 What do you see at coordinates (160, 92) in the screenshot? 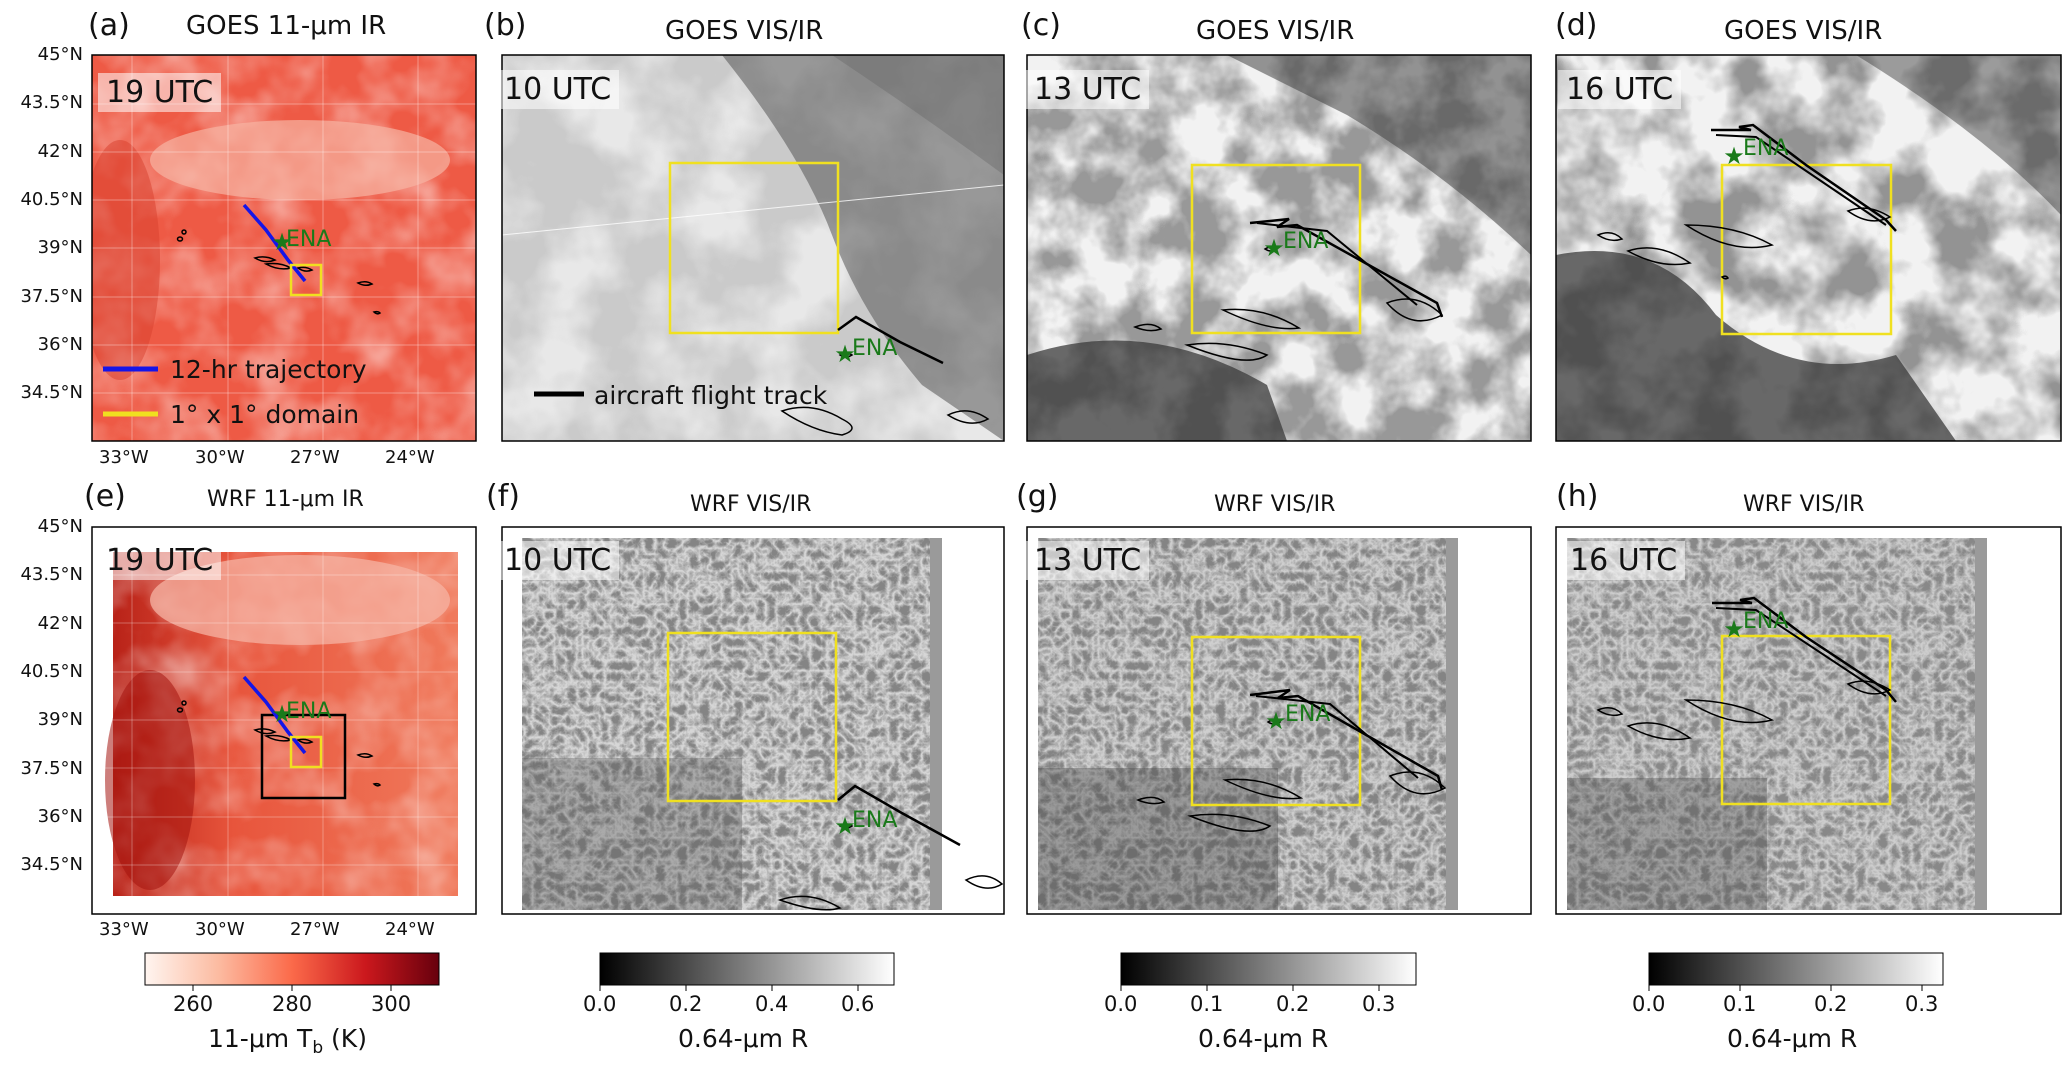
I see `panel-a-time: 19 UTC` at bounding box center [160, 92].